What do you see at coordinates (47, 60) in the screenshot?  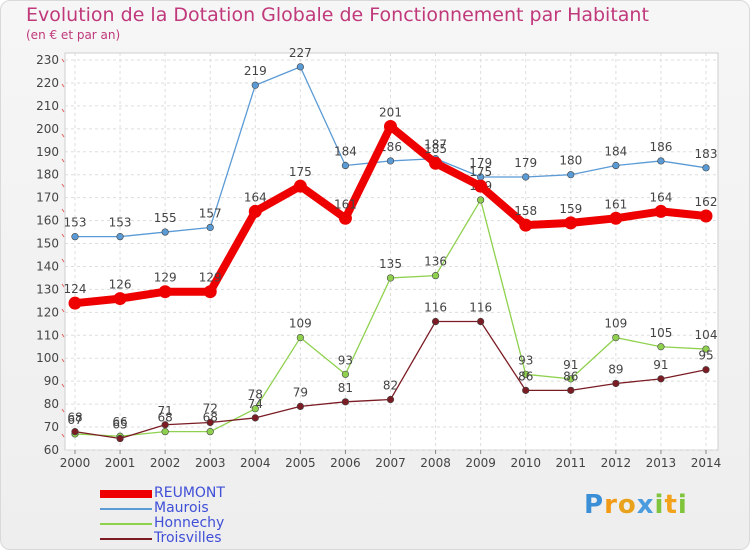 I see `y-tick-label: 230` at bounding box center [47, 60].